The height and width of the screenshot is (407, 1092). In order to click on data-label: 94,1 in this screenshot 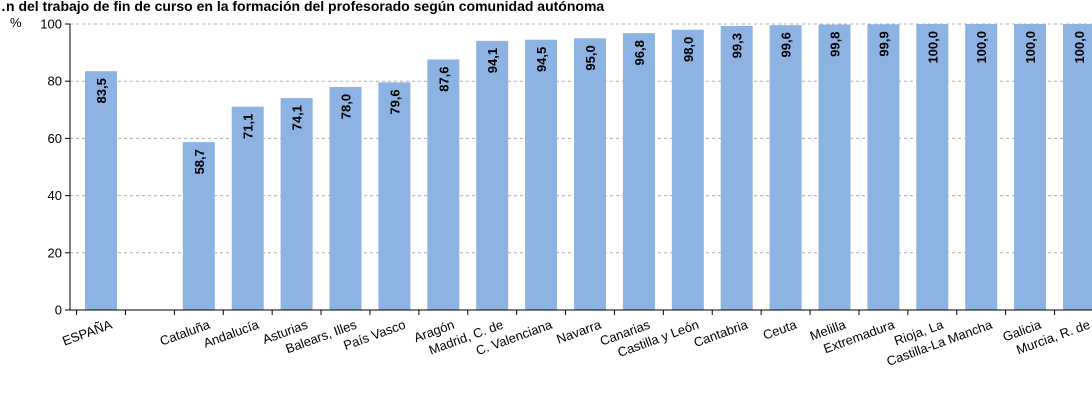, I will do `click(492, 60)`.